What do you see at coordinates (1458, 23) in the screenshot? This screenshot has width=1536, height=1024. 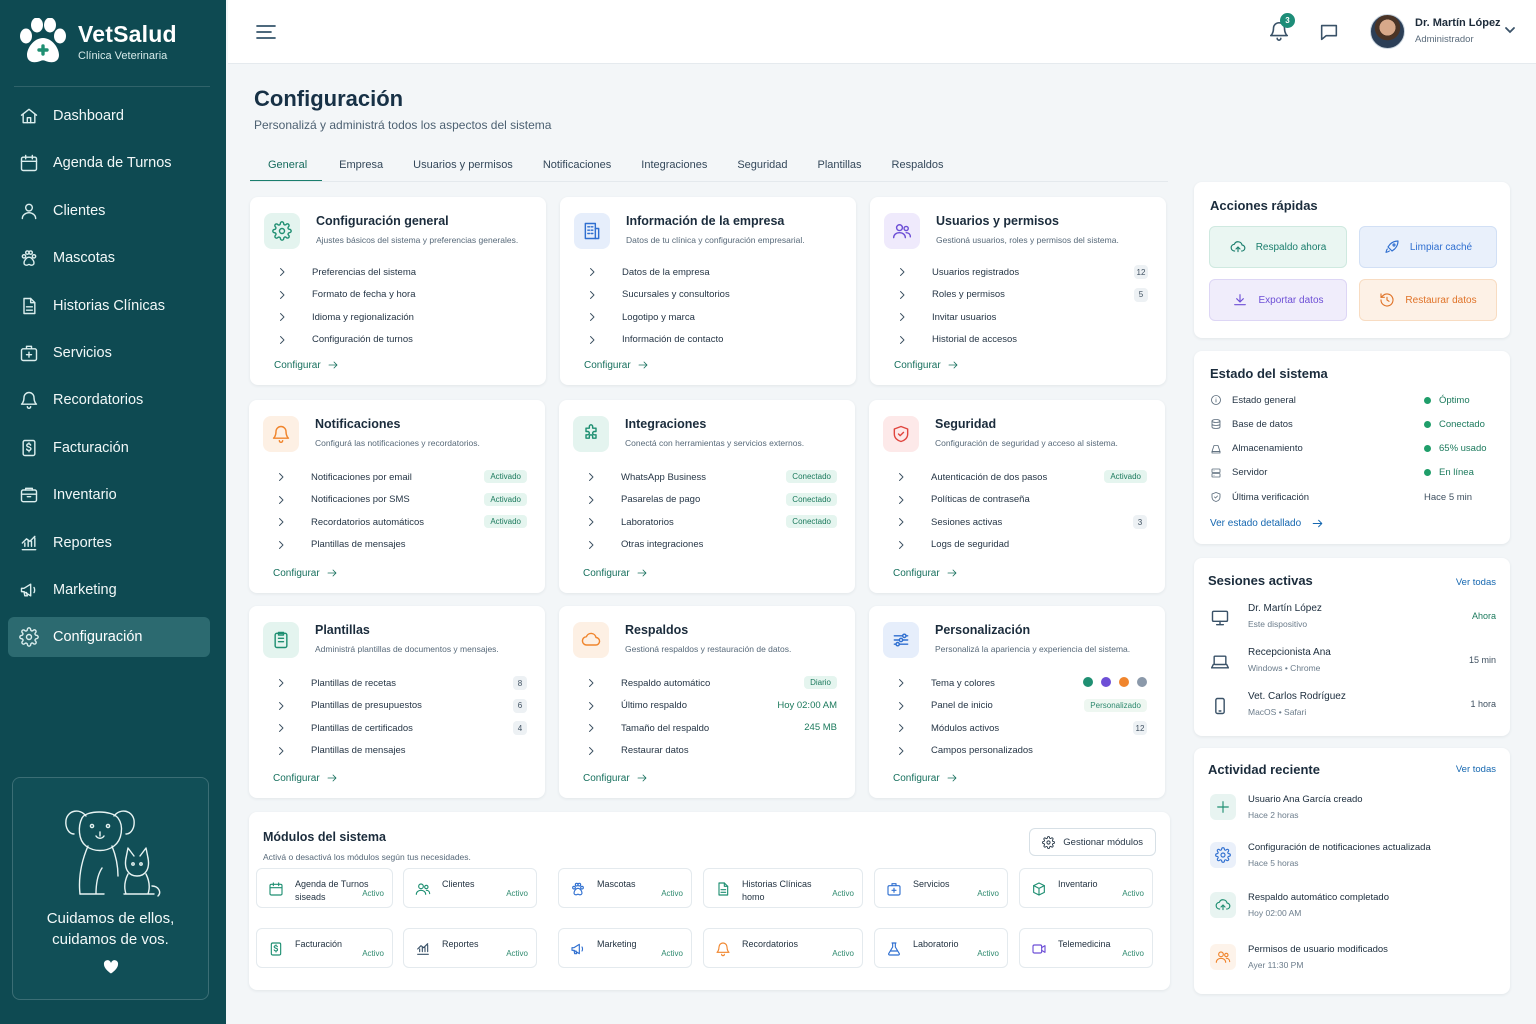 I see `user-name: Dr. Martín López` at bounding box center [1458, 23].